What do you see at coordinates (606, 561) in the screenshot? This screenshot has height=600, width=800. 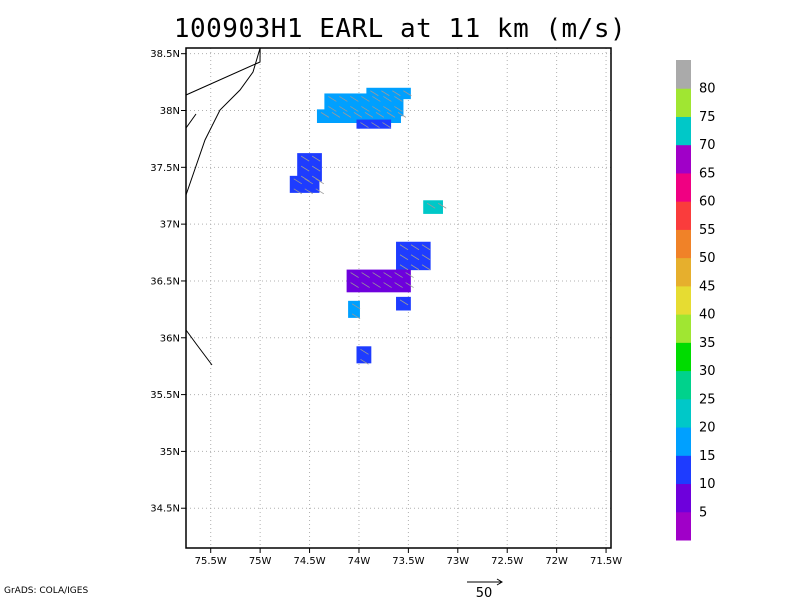 I see `x-tick-label: 71.5W` at bounding box center [606, 561].